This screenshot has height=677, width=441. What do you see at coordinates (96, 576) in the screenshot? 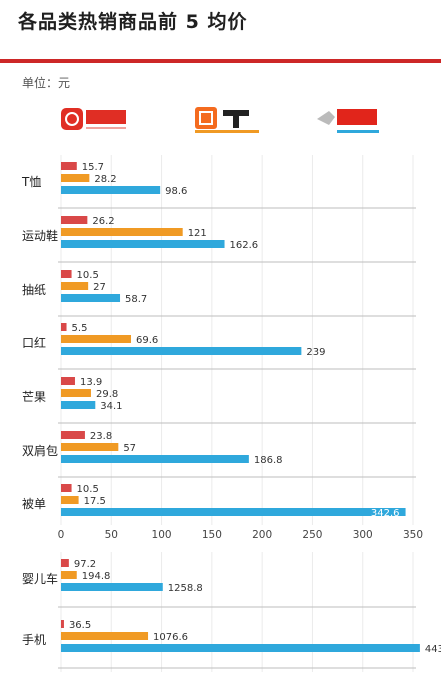
I see `value-label: 194.8` at bounding box center [96, 576].